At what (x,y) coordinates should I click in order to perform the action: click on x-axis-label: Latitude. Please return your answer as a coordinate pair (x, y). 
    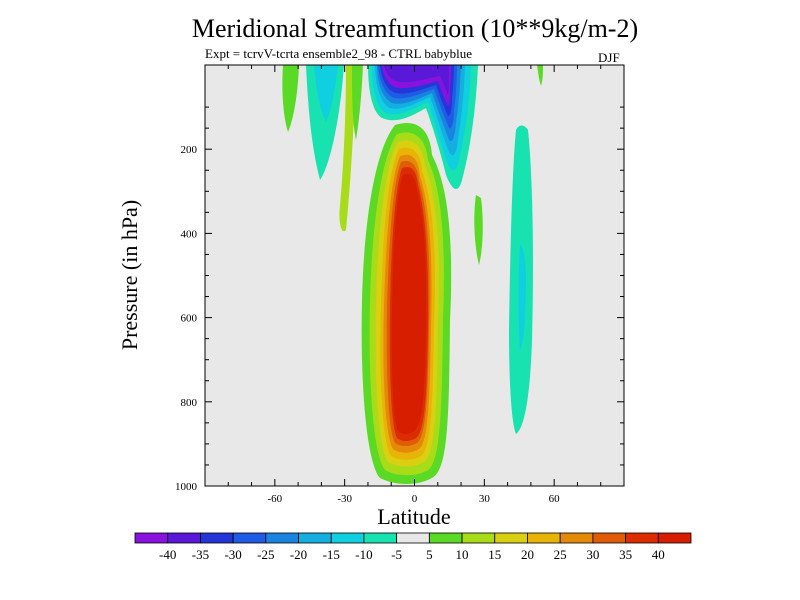
    Looking at the image, I should click on (413, 516).